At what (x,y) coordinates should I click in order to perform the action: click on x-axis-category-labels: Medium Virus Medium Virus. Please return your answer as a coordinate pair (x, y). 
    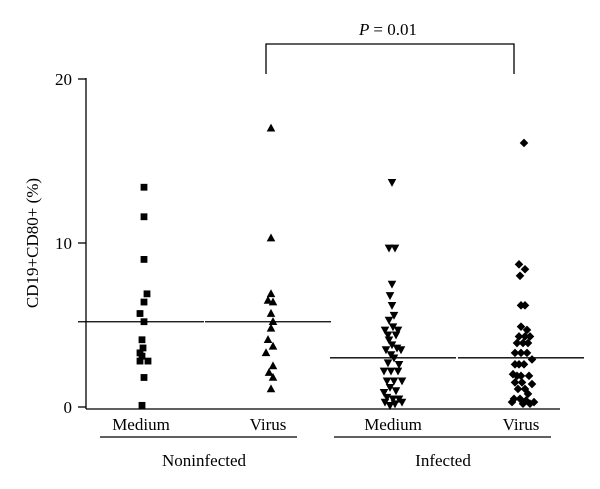
    Looking at the image, I should click on (325, 424).